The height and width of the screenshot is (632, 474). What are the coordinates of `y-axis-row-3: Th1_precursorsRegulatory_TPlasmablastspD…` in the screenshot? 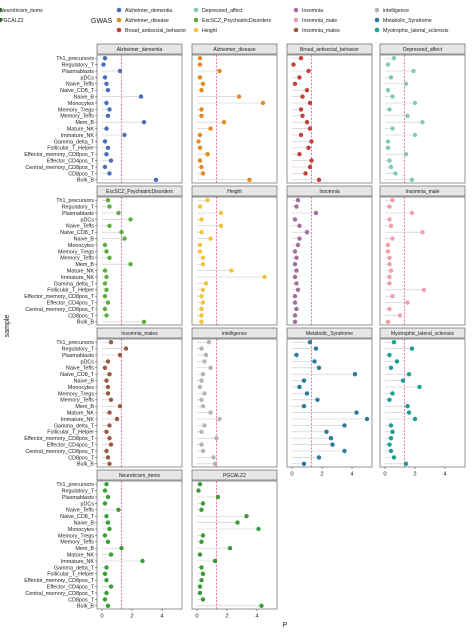 It's located at (60, 404).